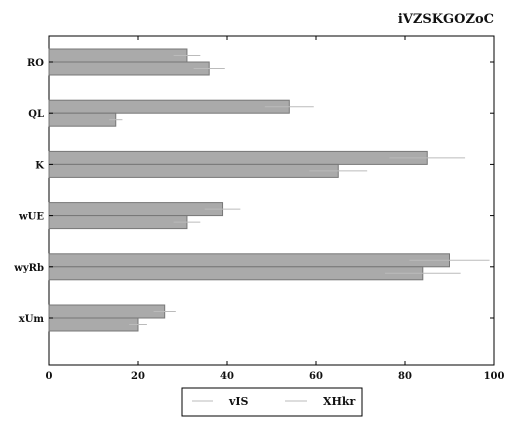  What do you see at coordinates (36, 114) in the screenshot?
I see `y-tick-label-ql: QL` at bounding box center [36, 114].